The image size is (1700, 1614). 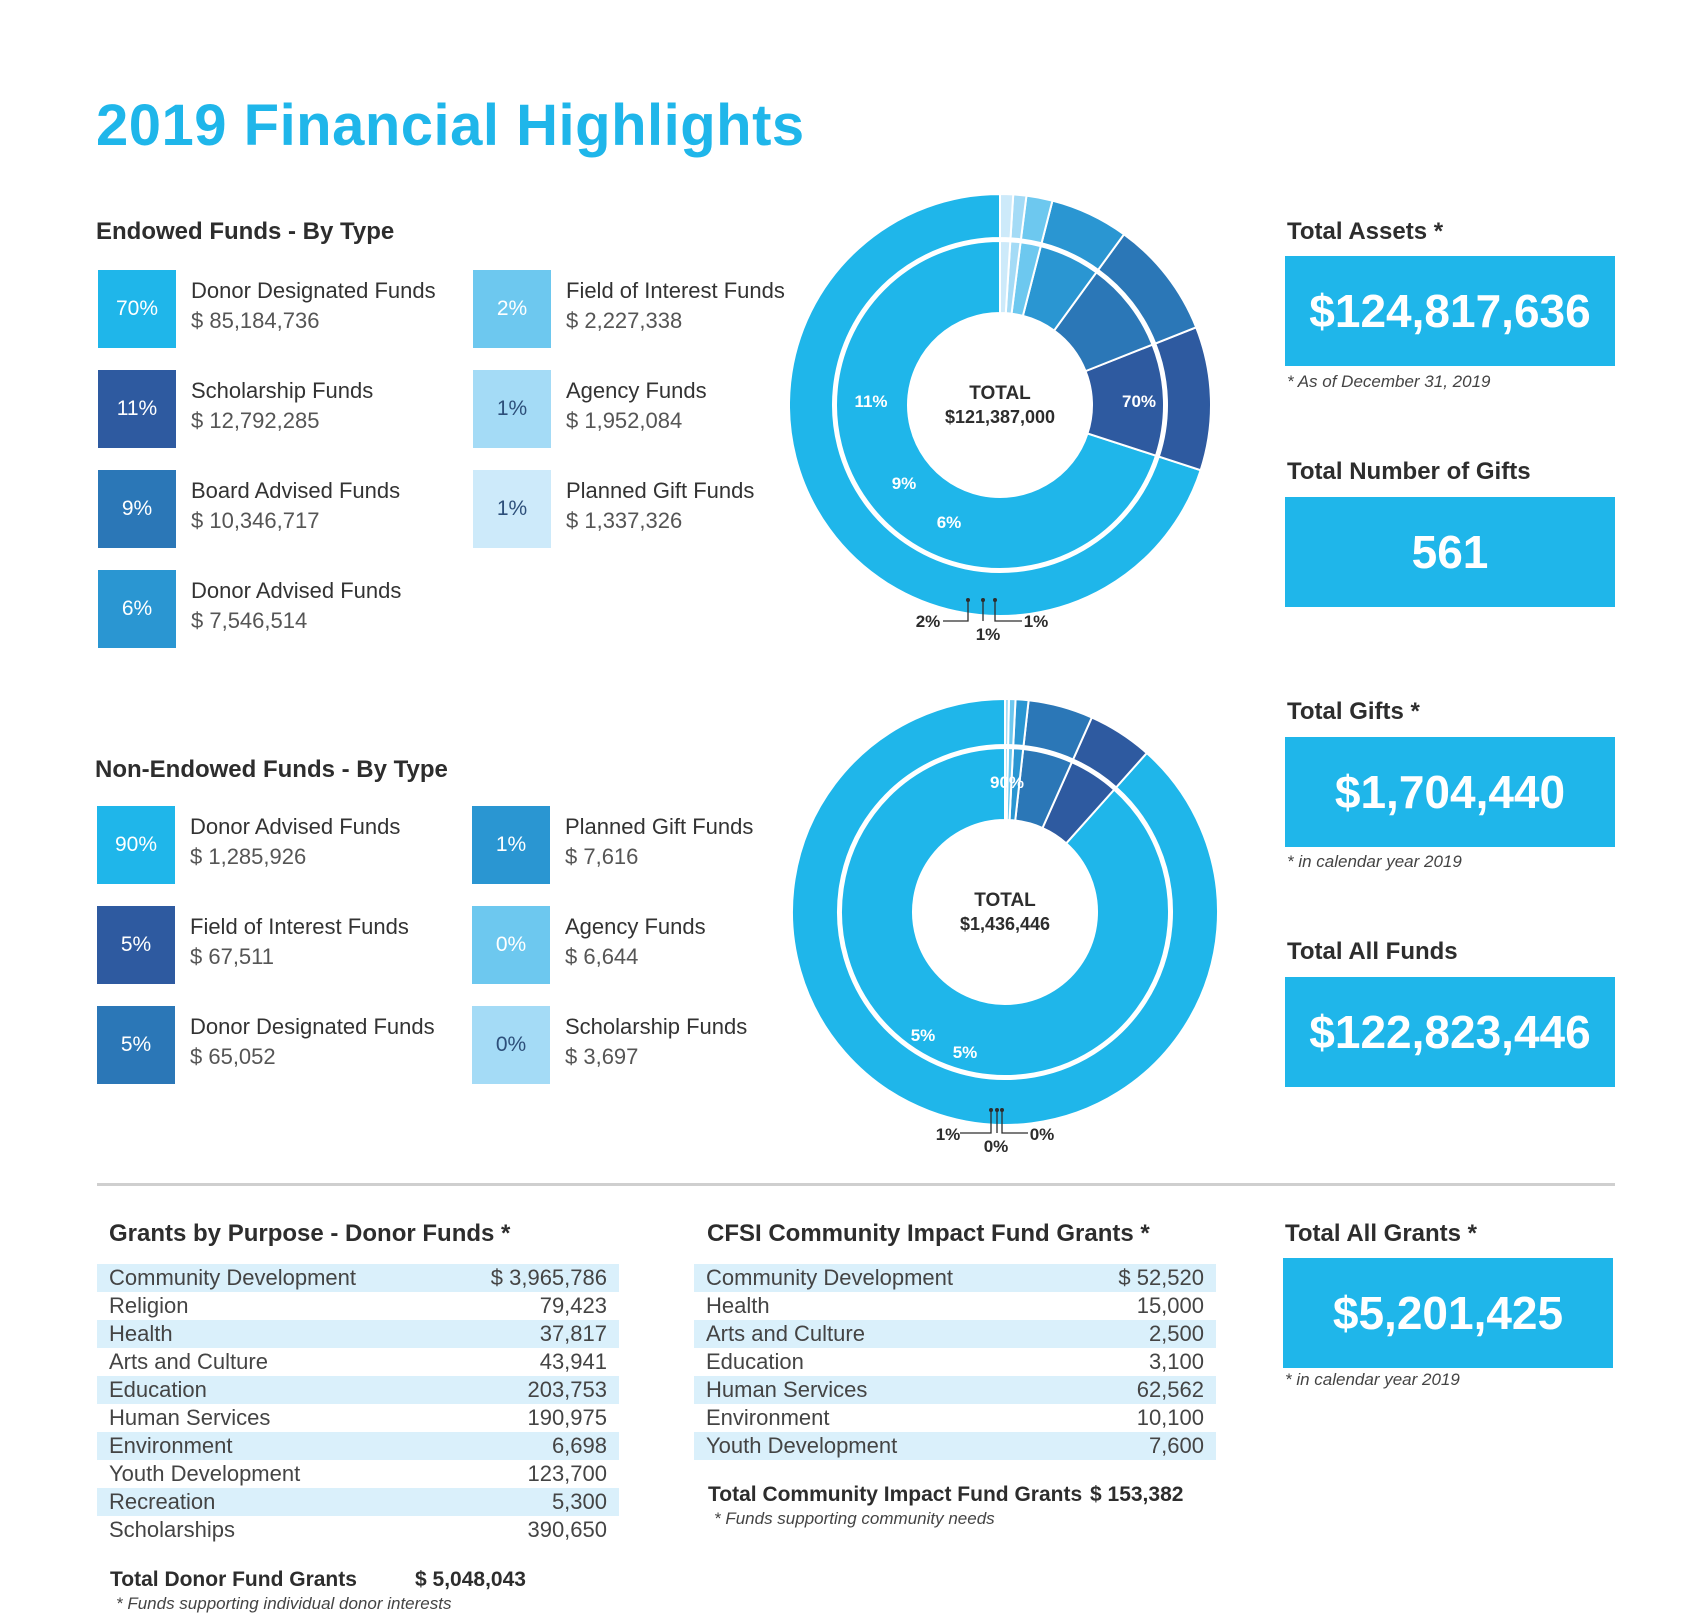 I want to click on donut-center-label: TOTAL, so click(x=1000, y=393).